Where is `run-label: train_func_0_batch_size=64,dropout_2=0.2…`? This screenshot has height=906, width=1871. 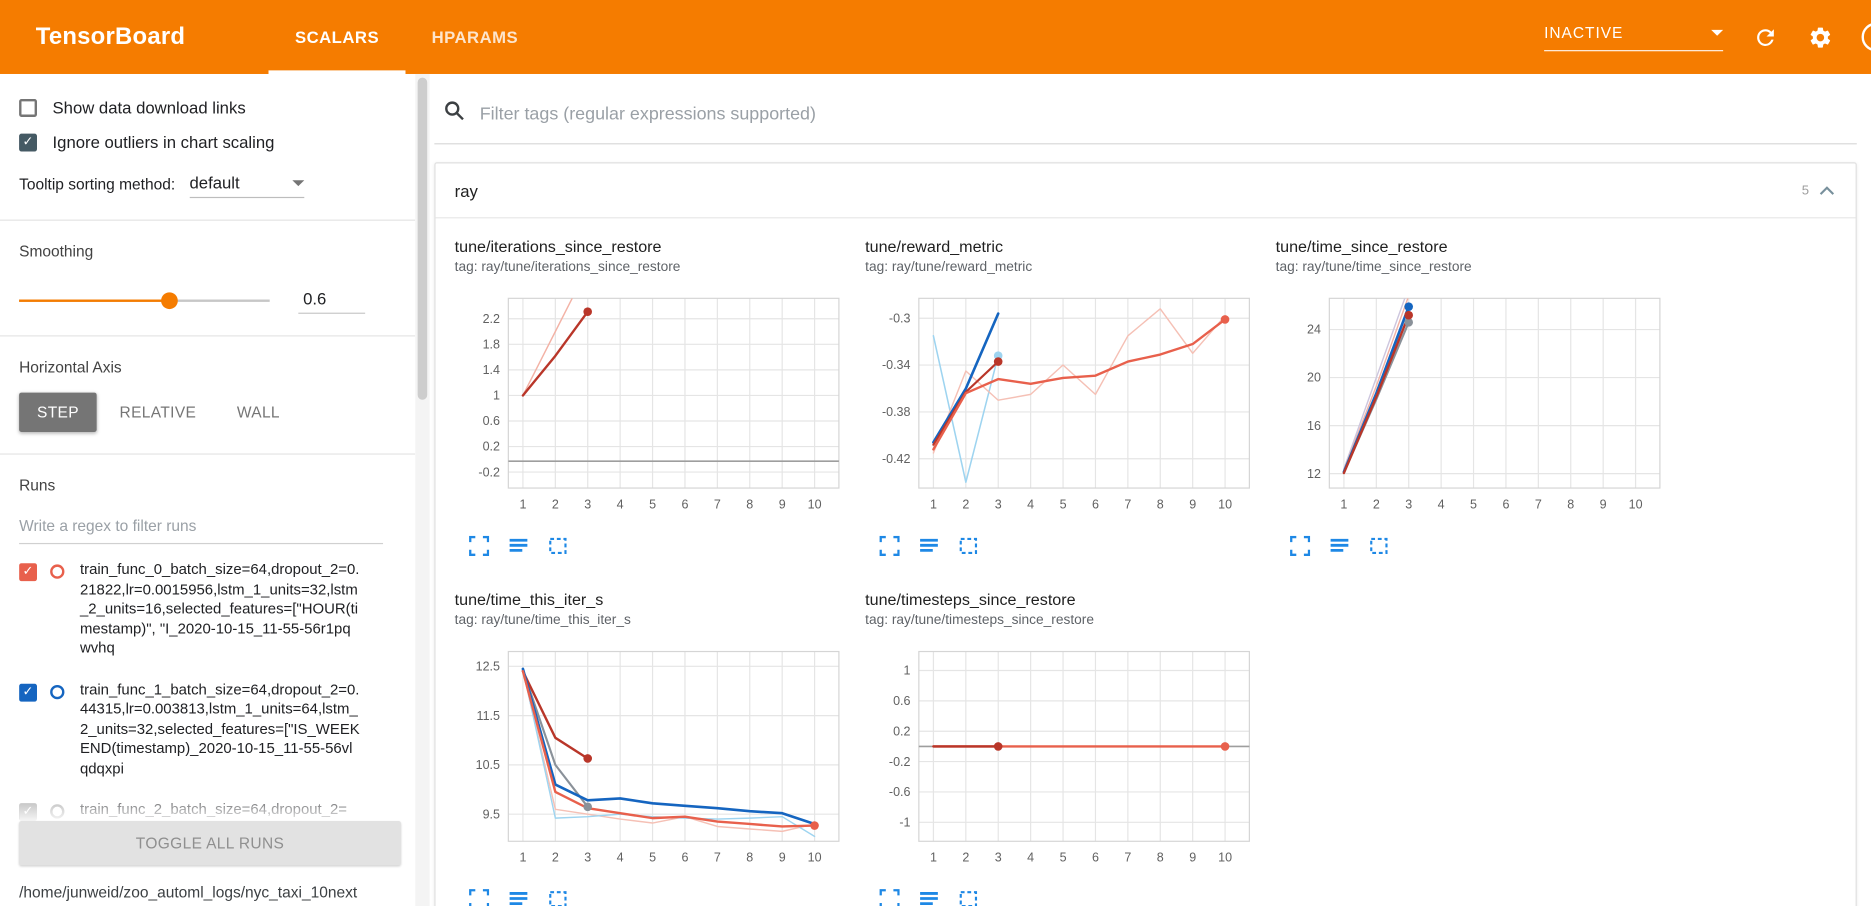 run-label: train_func_0_batch_size=64,dropout_2=0.2… is located at coordinates (219, 608).